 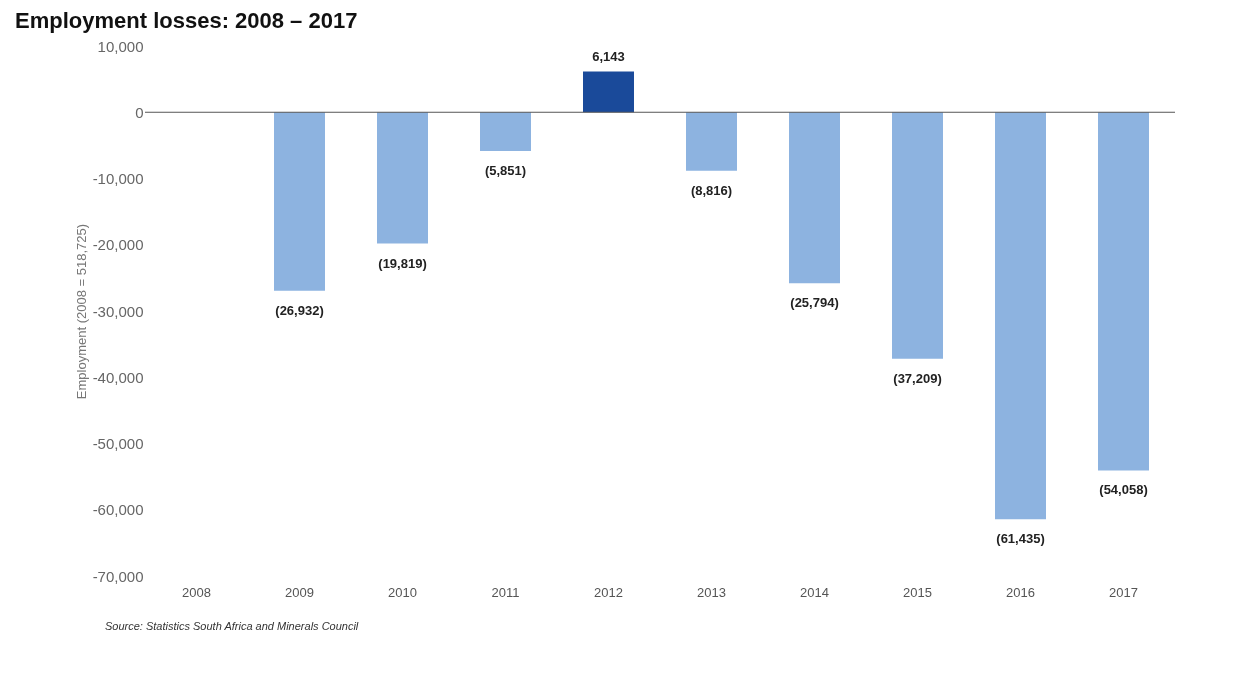 I want to click on data-label: 6,143, so click(x=608, y=56).